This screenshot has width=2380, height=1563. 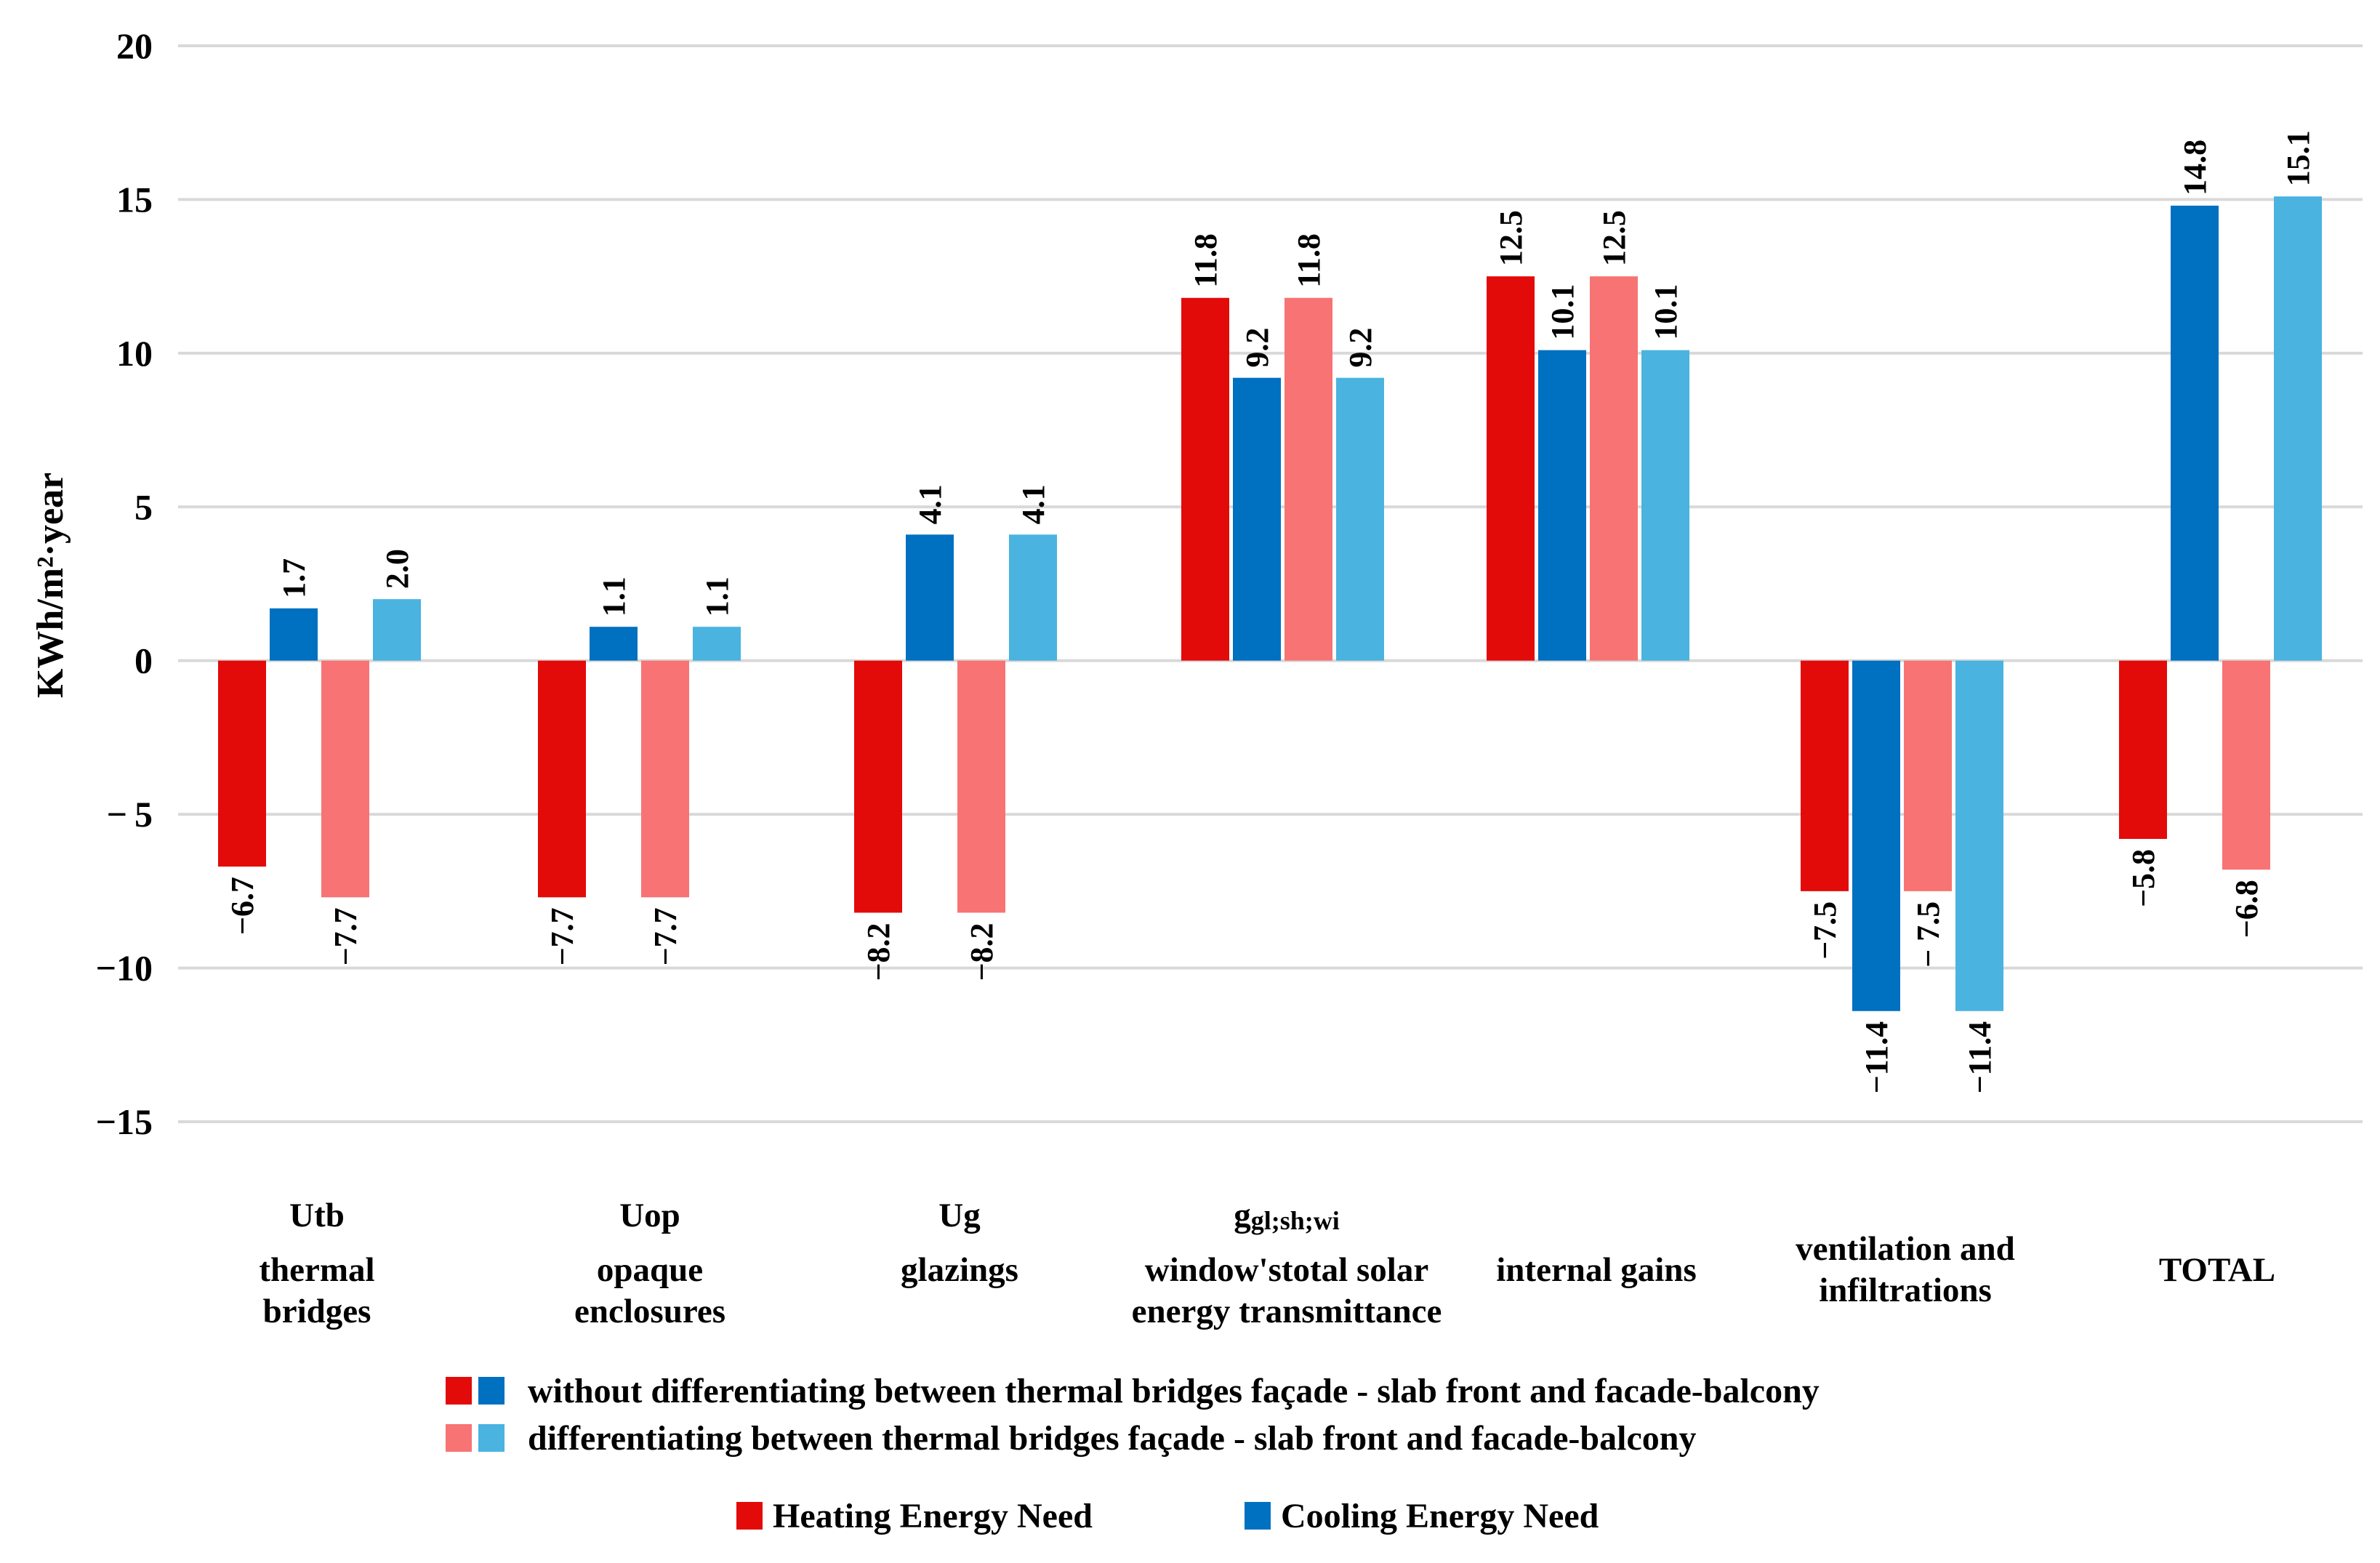 I want to click on category-symbol: ggl;sh;wi, so click(x=1287, y=1216).